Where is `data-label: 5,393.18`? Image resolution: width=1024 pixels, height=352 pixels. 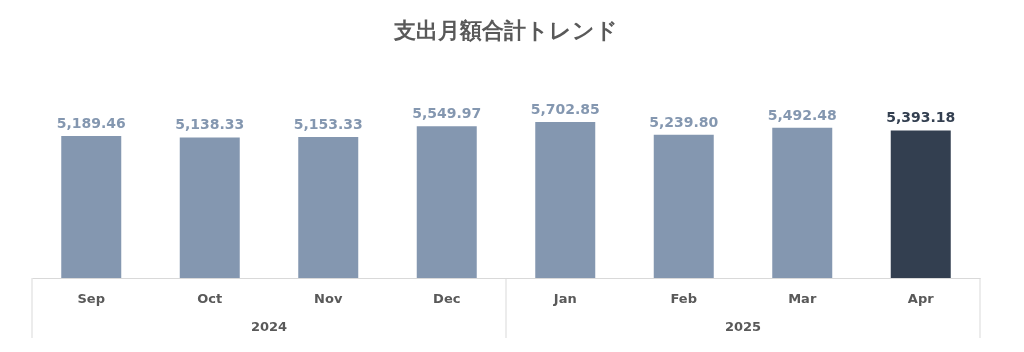 data-label: 5,393.18 is located at coordinates (921, 117).